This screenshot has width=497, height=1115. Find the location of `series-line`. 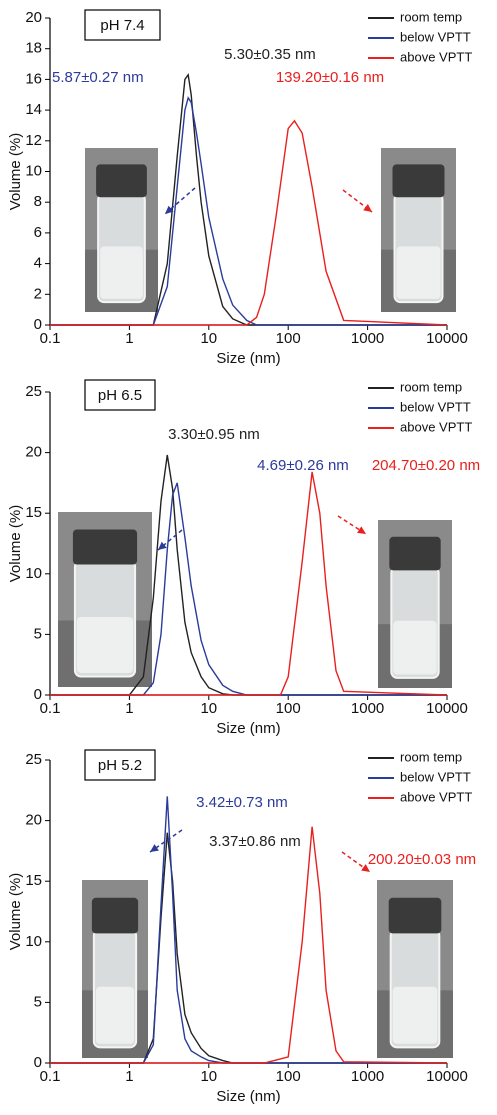

series-line is located at coordinates (249, 222).